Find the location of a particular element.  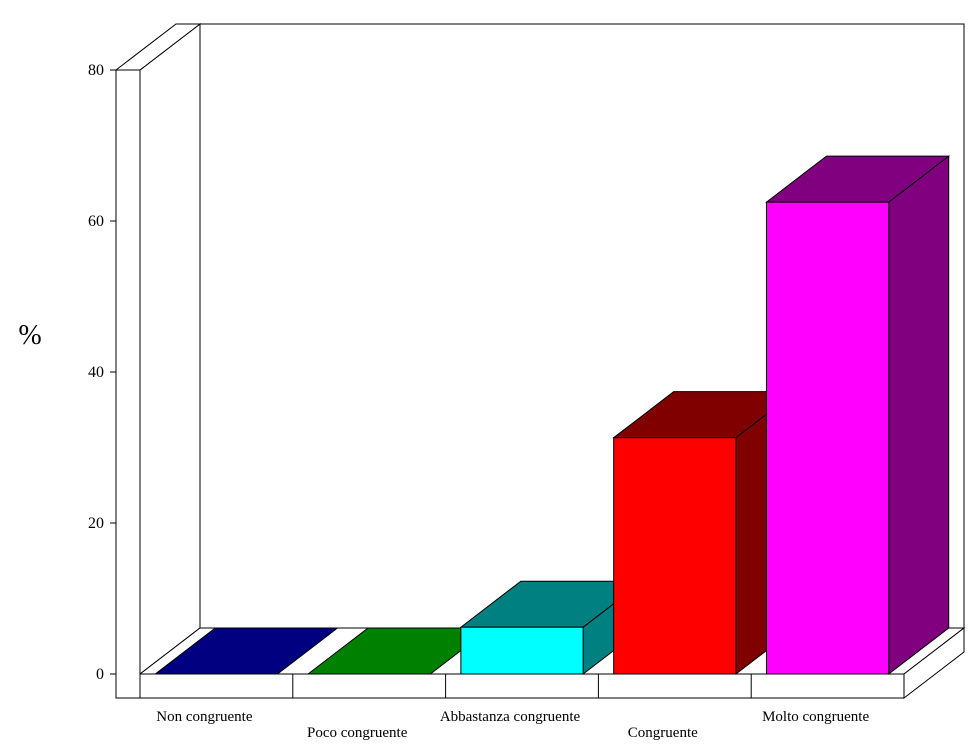

y-tick-label: 60 is located at coordinates (96, 221).